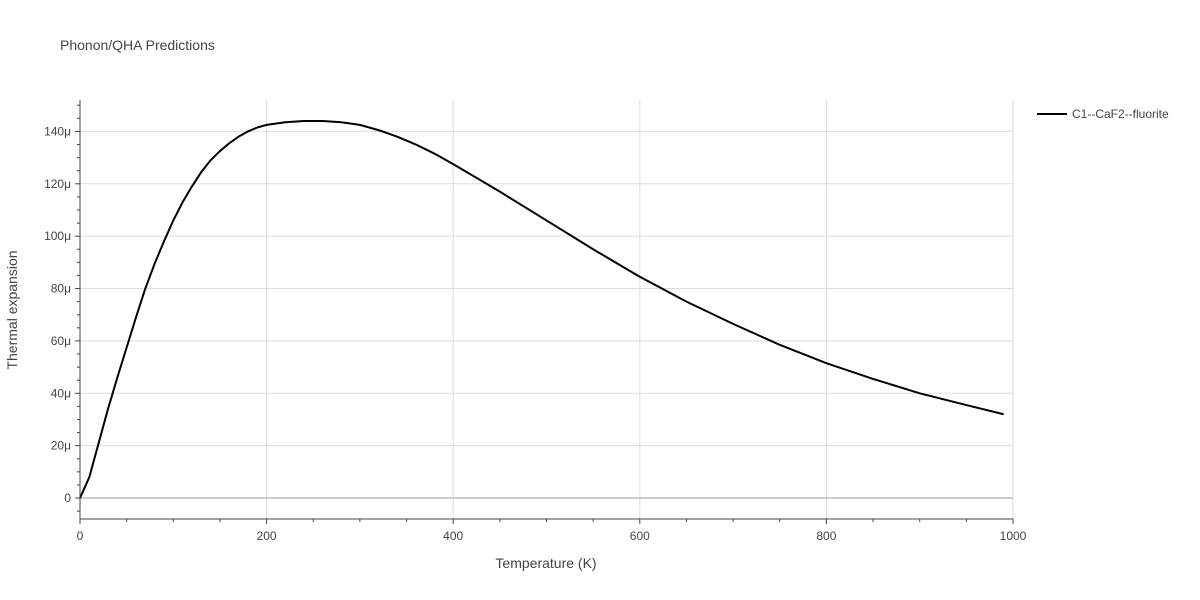 Image resolution: width=1200 pixels, height=600 pixels. Describe the element at coordinates (453, 536) in the screenshot. I see `x-tick-label: 400` at that location.